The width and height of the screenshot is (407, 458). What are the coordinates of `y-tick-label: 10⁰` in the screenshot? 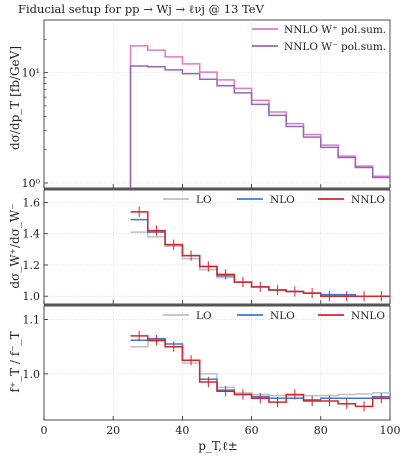 It's located at (31, 183).